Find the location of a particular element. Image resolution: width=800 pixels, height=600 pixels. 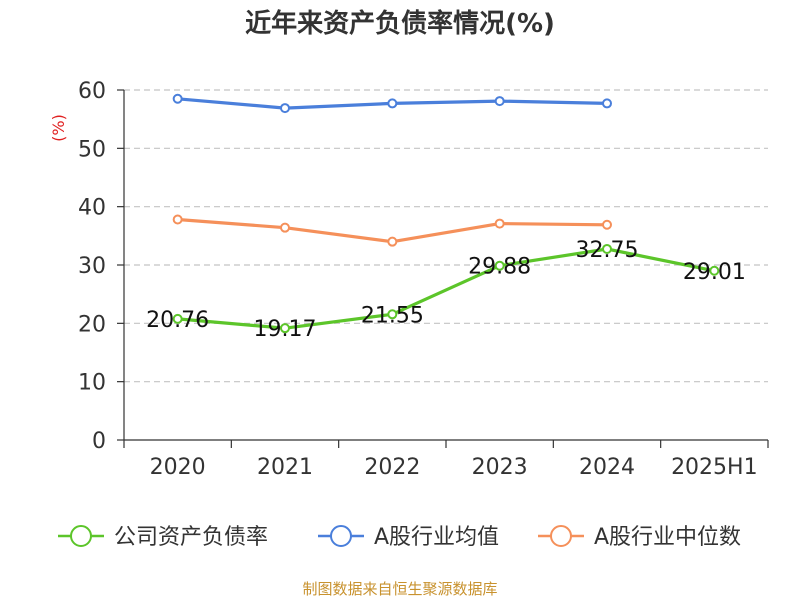

x-tick-label: 2020 is located at coordinates (178, 467).